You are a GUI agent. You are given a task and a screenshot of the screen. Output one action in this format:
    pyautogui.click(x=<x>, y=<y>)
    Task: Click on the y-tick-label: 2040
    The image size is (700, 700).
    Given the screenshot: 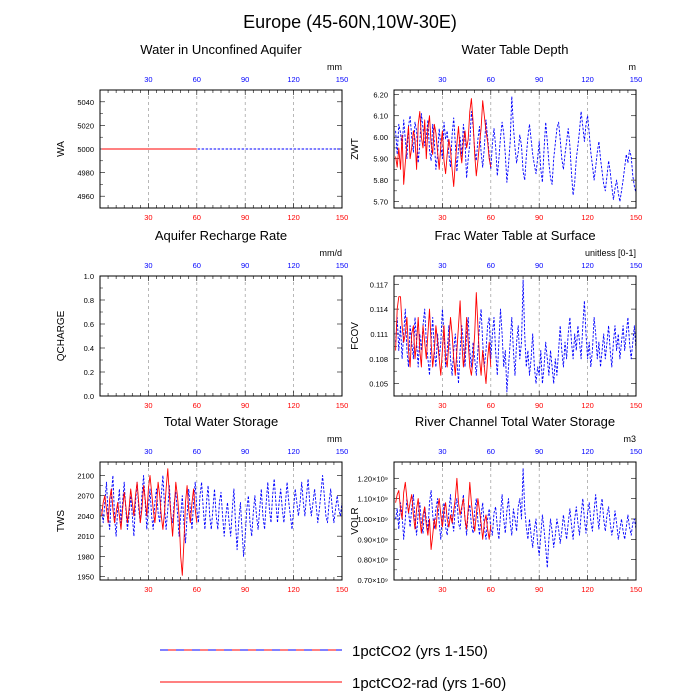 What is the action you would take?
    pyautogui.click(x=85, y=516)
    